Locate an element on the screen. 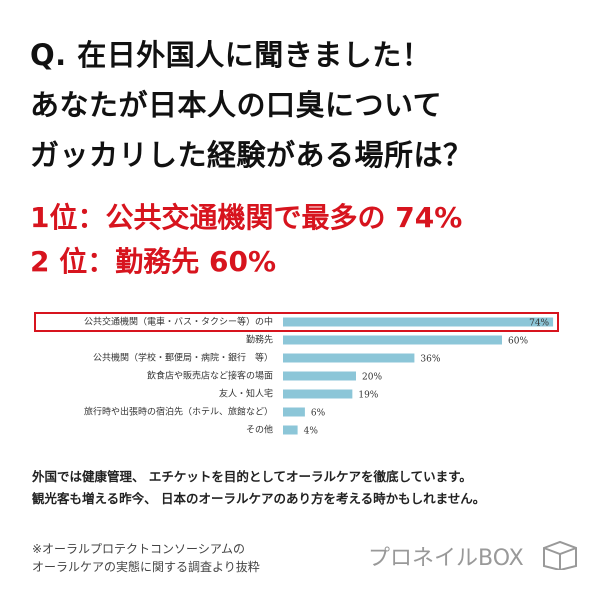 This screenshot has height=600, width=600. category-label: 友人・知人宅 is located at coordinates (246, 394).